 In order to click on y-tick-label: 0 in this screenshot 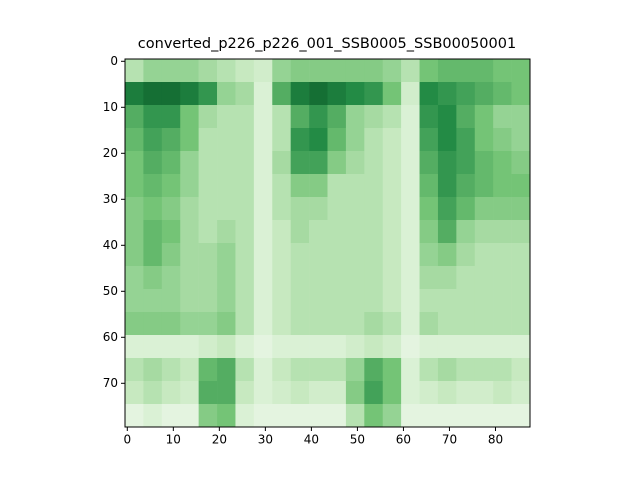, I will do `click(114, 61)`.